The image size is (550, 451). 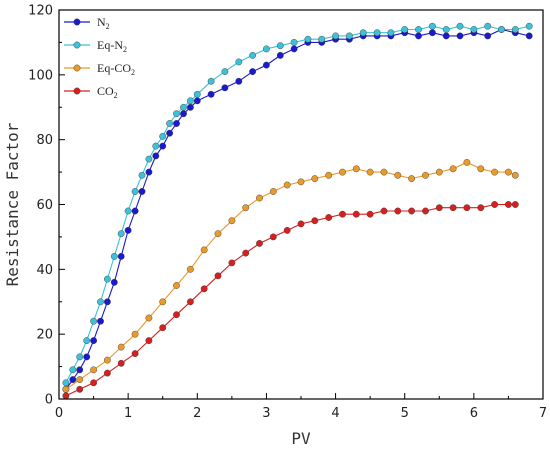 I want to click on x-tick-label: 6, so click(x=474, y=413).